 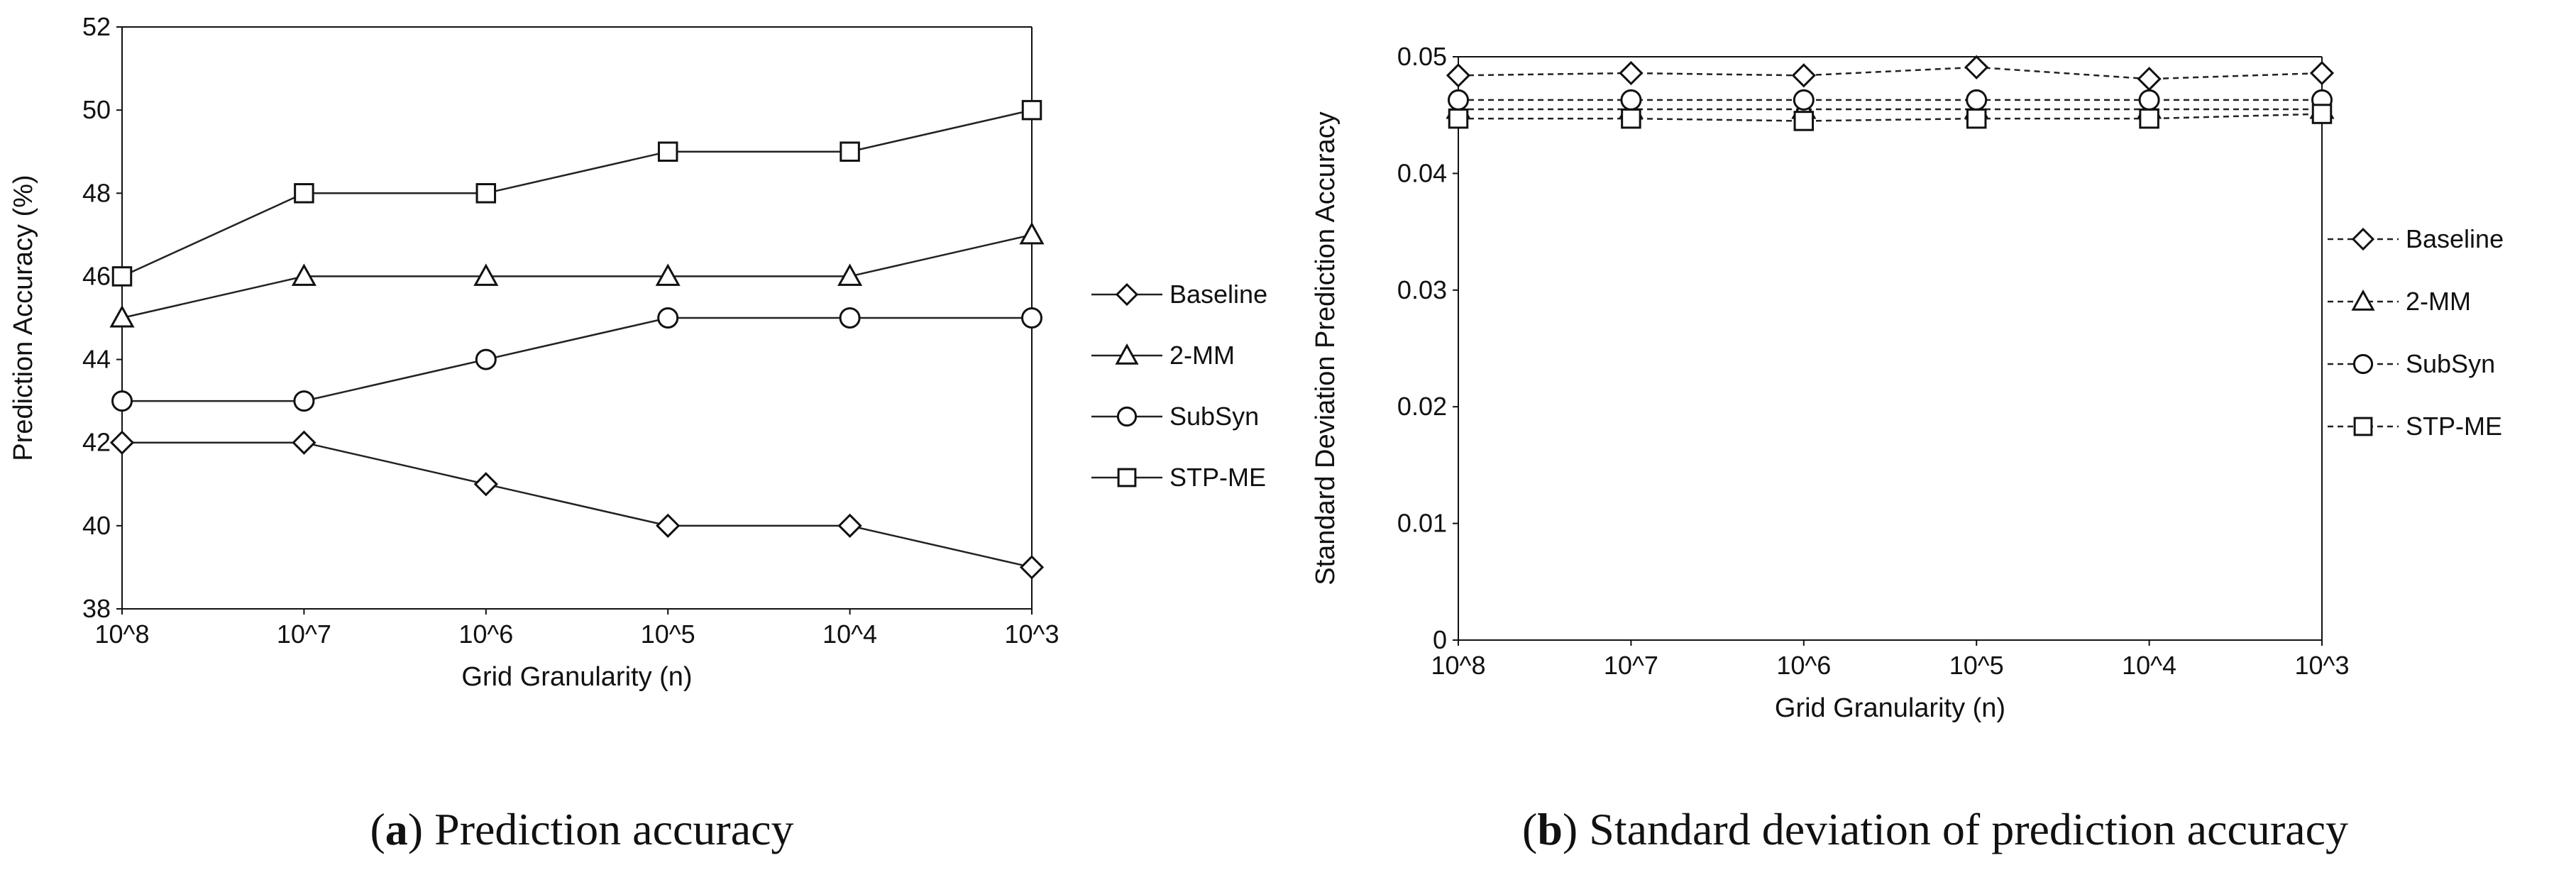 What do you see at coordinates (96, 276) in the screenshot?
I see `chart-a-y-tick-label-46: 46` at bounding box center [96, 276].